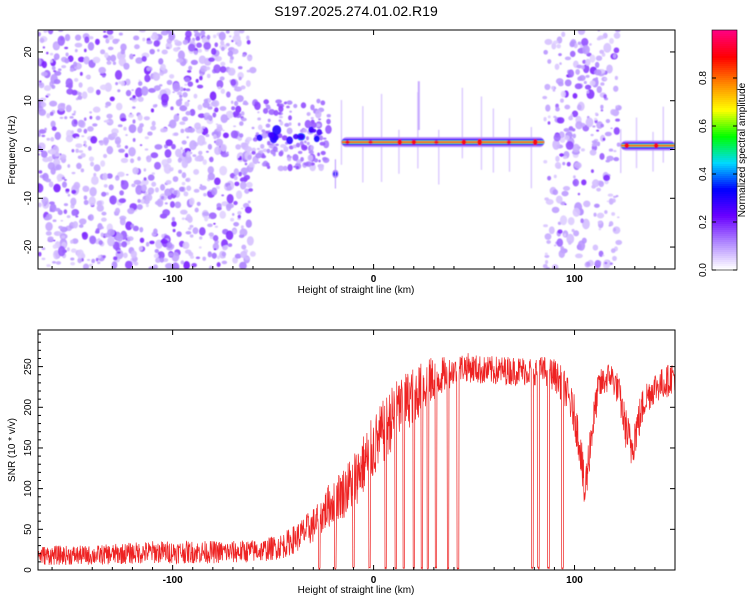 The image size is (750, 600). Describe the element at coordinates (703, 270) in the screenshot. I see `colorbar-tick-label: 0.0` at that location.